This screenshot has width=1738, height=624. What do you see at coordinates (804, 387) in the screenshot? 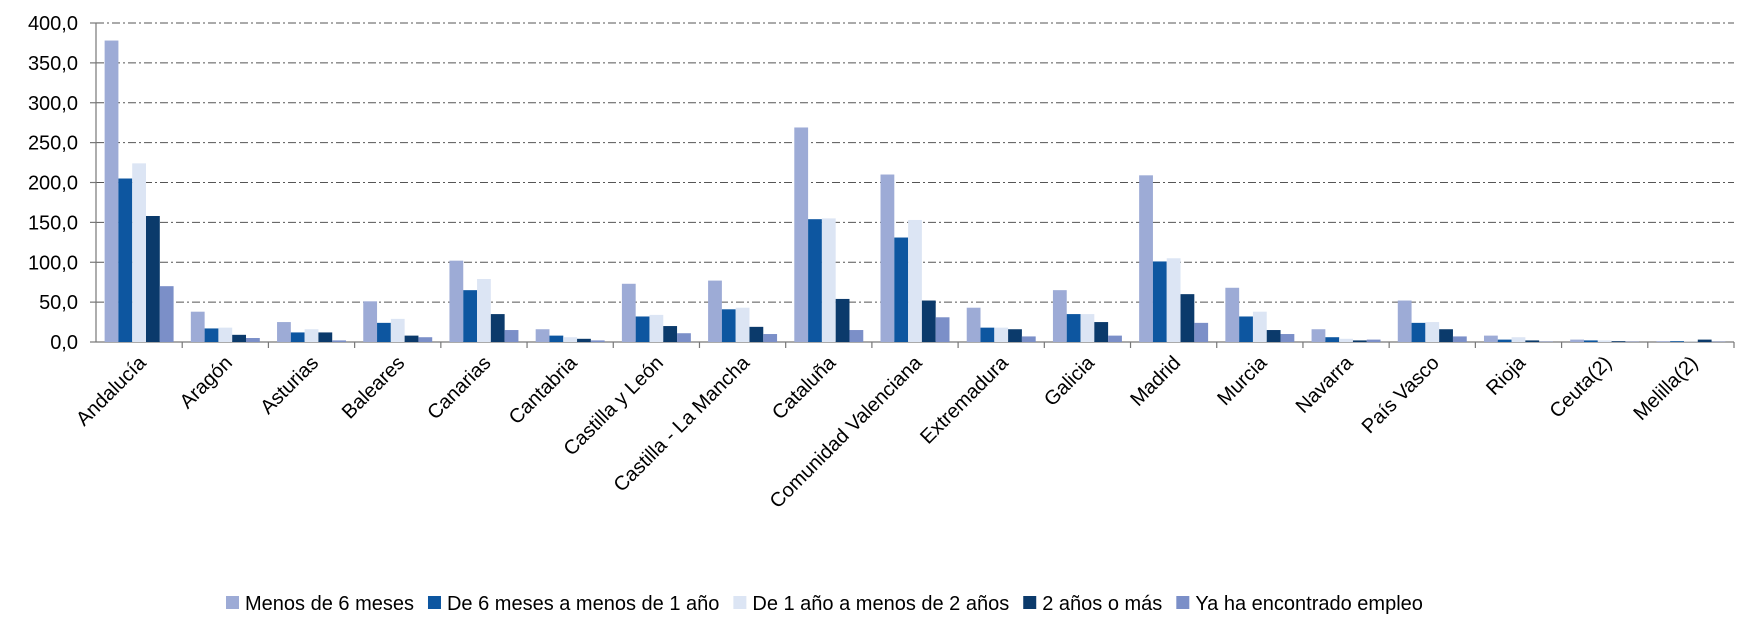
I see `x-tick-label: Cataluña` at bounding box center [804, 387].